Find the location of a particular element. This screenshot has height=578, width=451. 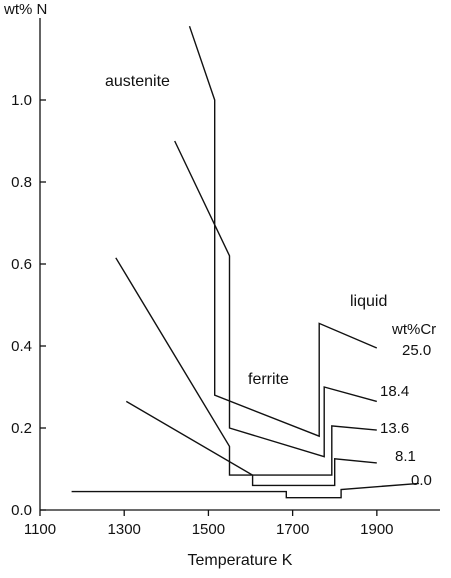

x-tick-label: 1300 is located at coordinates (124, 529).